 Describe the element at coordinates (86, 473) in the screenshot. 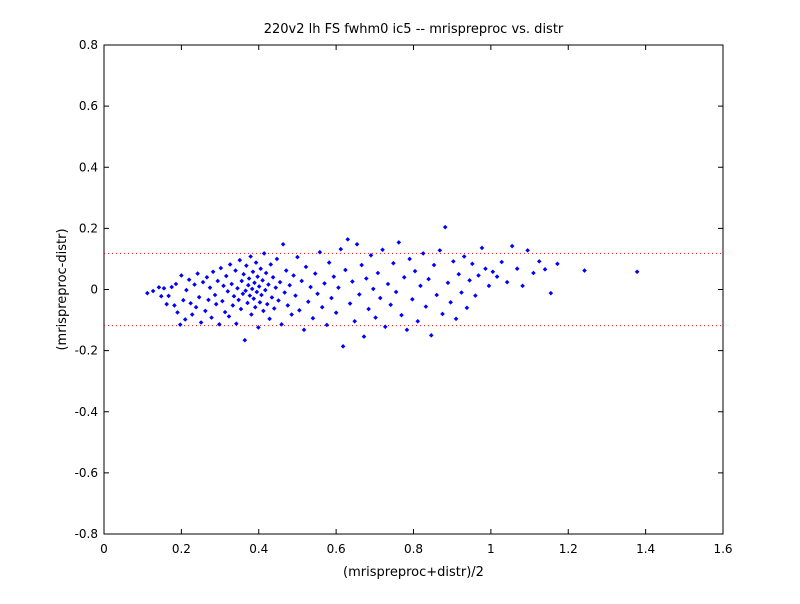

I see `y-tick-label: -0.6` at that location.